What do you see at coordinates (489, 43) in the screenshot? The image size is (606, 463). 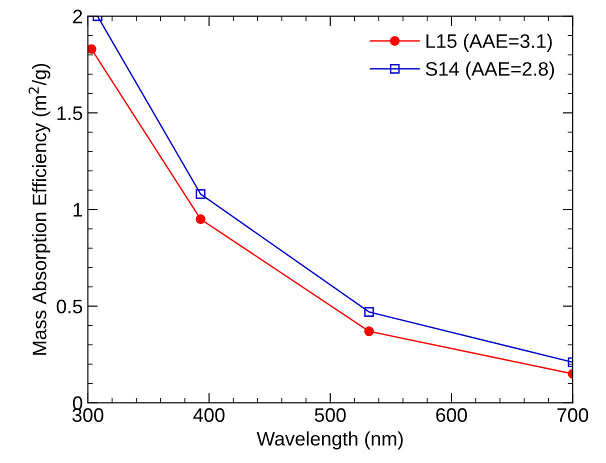 I see `legend-label: L15 (AAE=3.1)` at bounding box center [489, 43].